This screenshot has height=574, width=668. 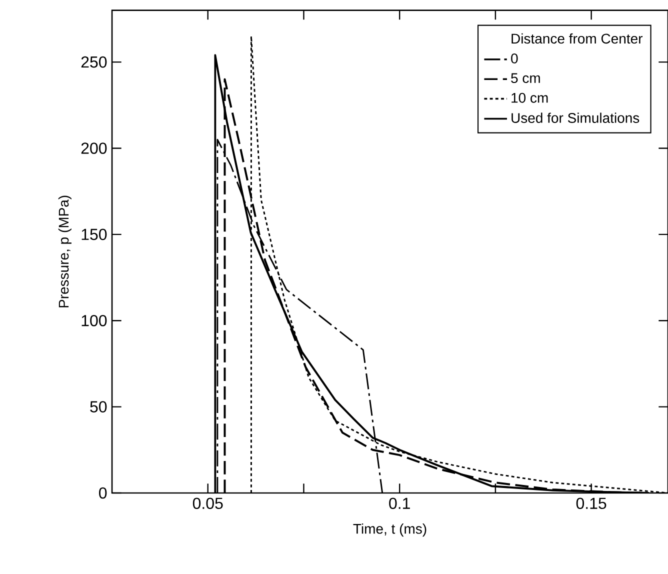 I want to click on x-tick-label: 0.05, so click(x=207, y=504).